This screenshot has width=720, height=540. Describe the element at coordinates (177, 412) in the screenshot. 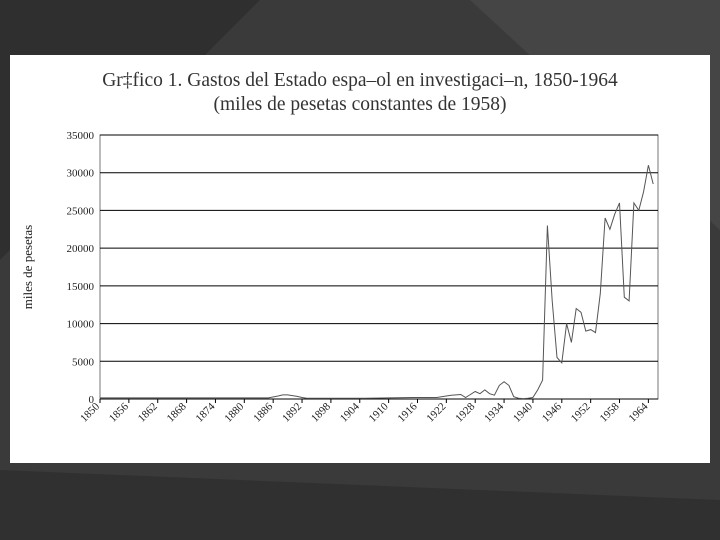

I see `x-tick-label: 1868` at that location.